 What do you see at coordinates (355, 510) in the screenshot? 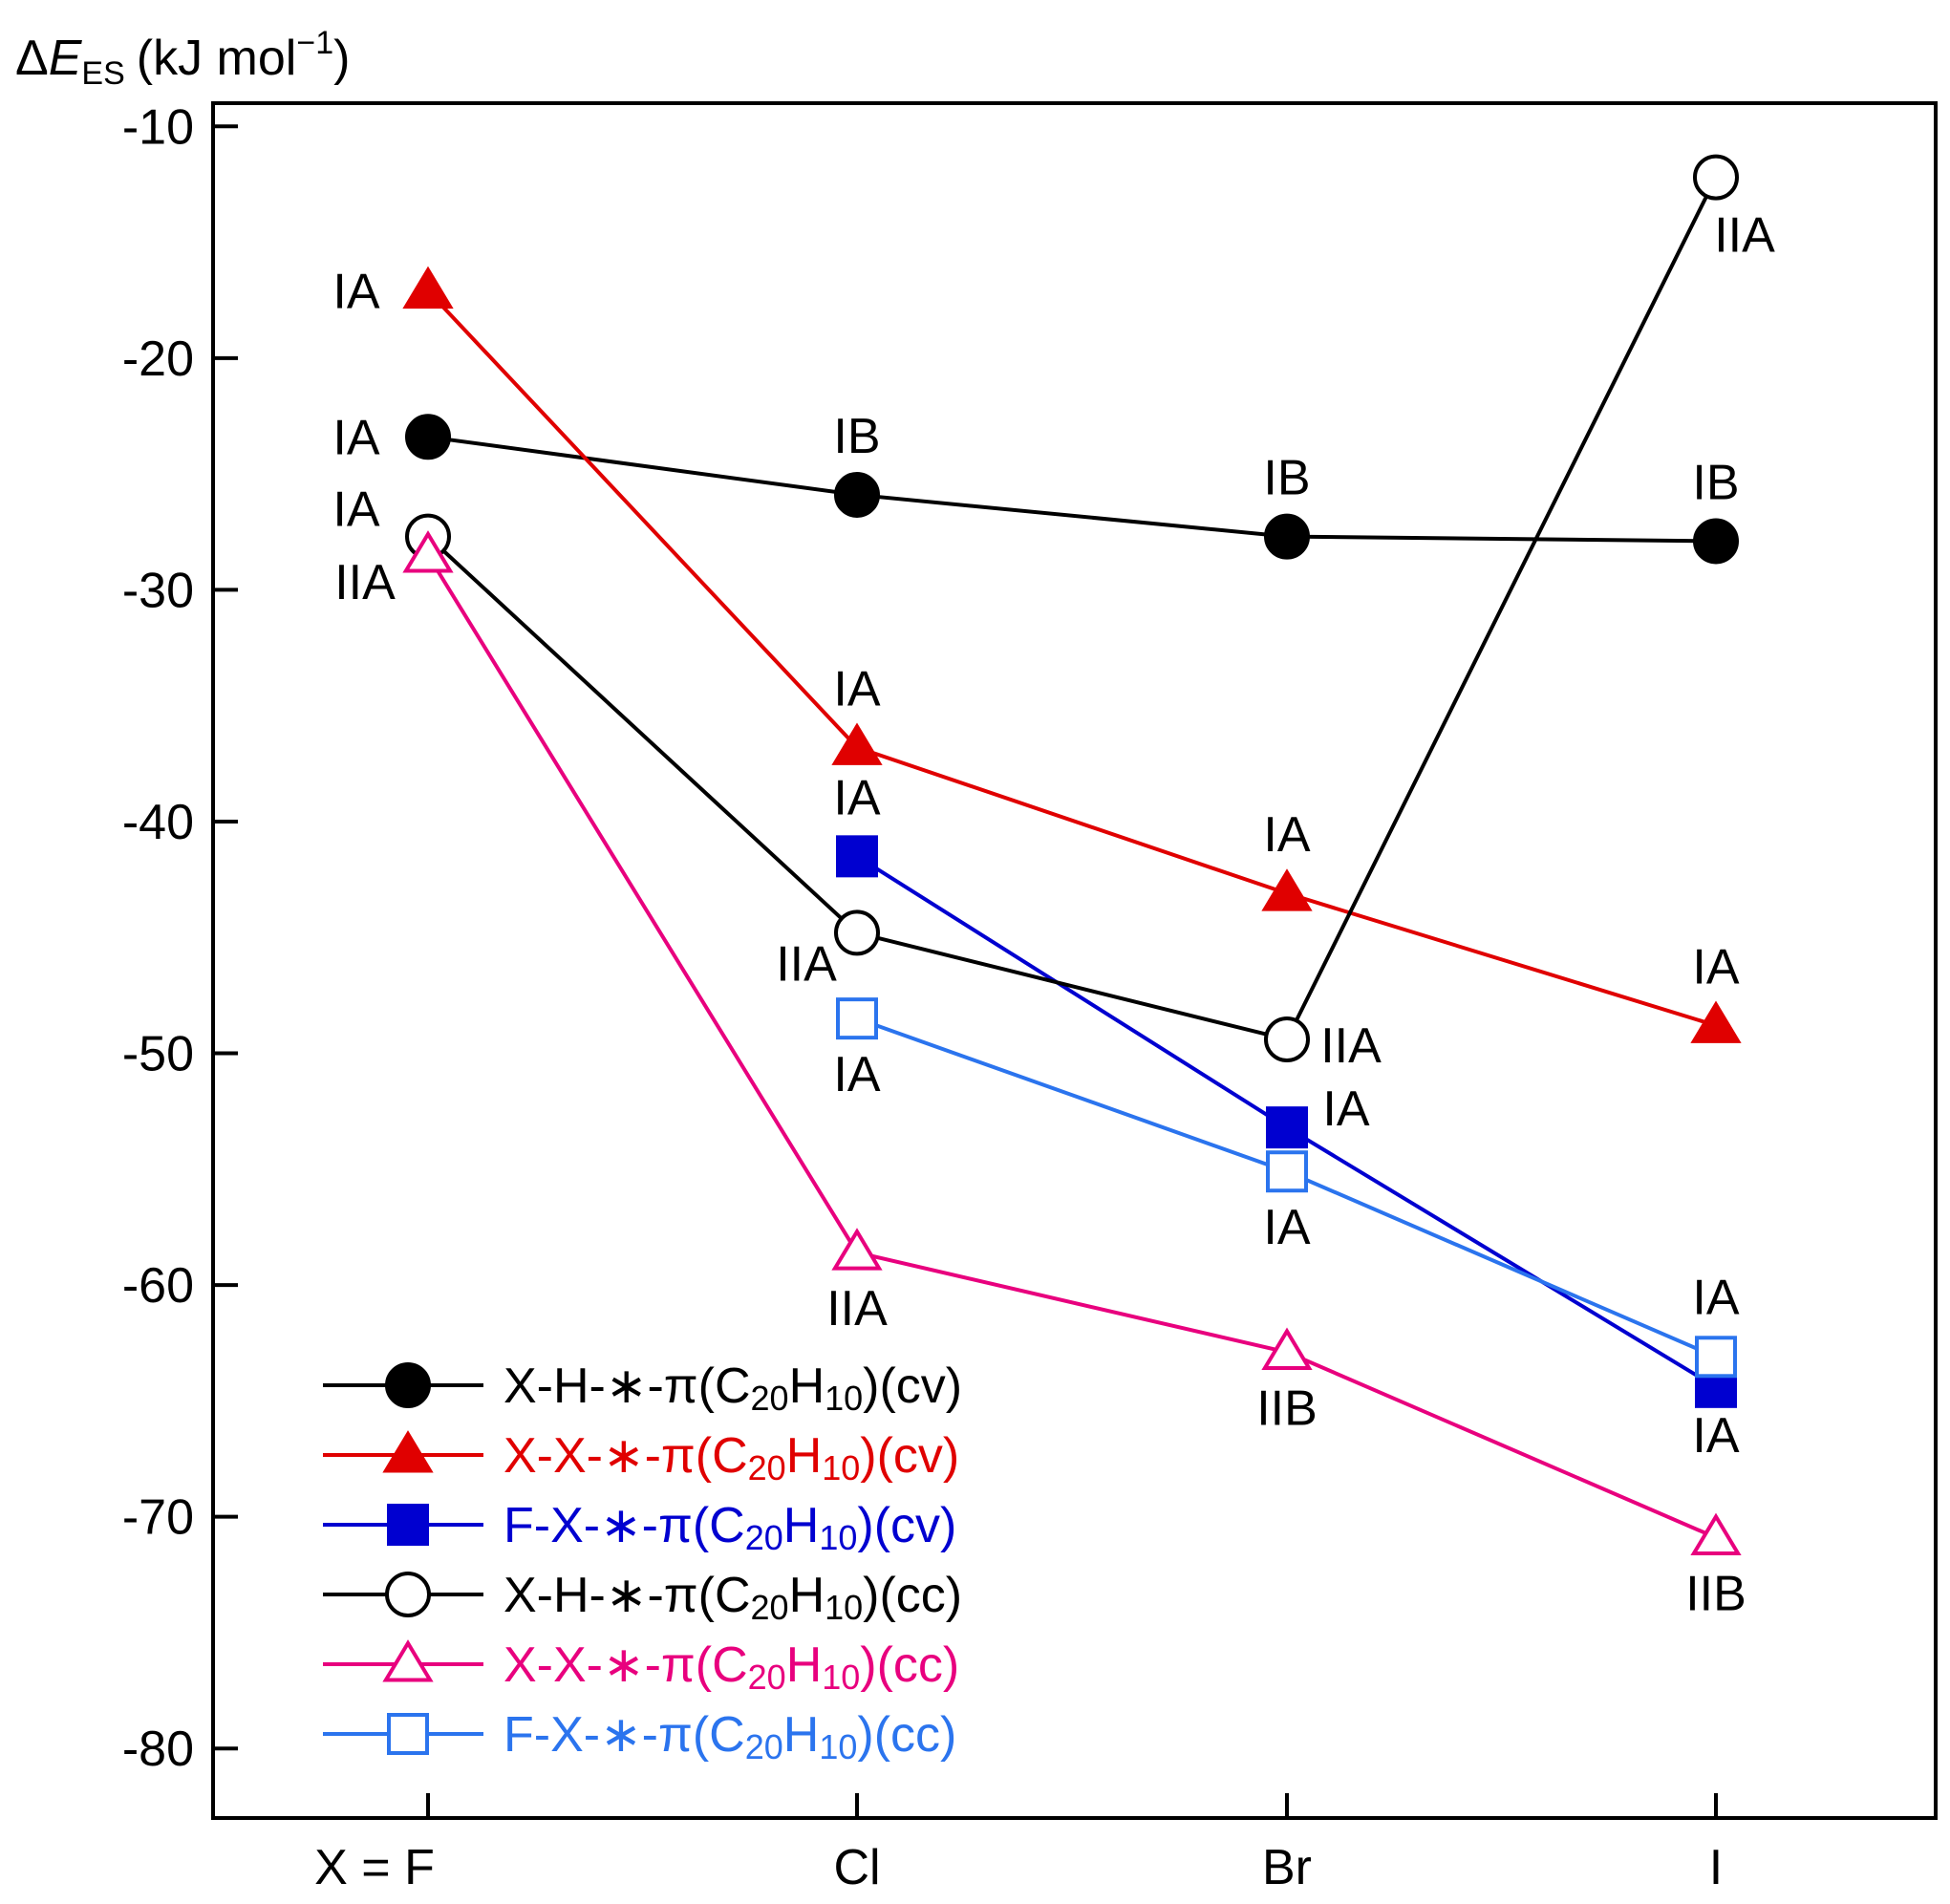
I see `point-label-s3-0: IA` at bounding box center [355, 510].